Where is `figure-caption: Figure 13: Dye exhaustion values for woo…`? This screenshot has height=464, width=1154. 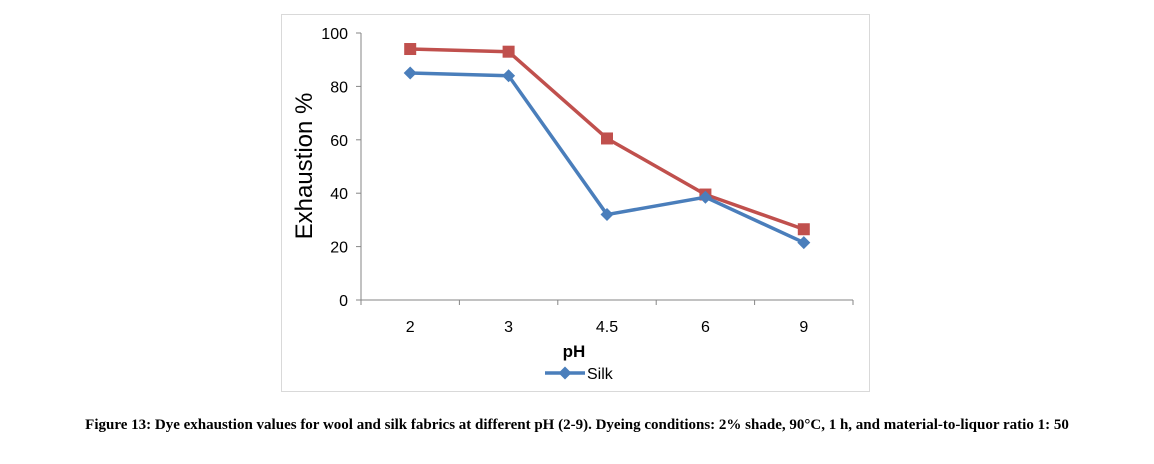
figure-caption: Figure 13: Dye exhaustion values for woo… is located at coordinates (577, 425).